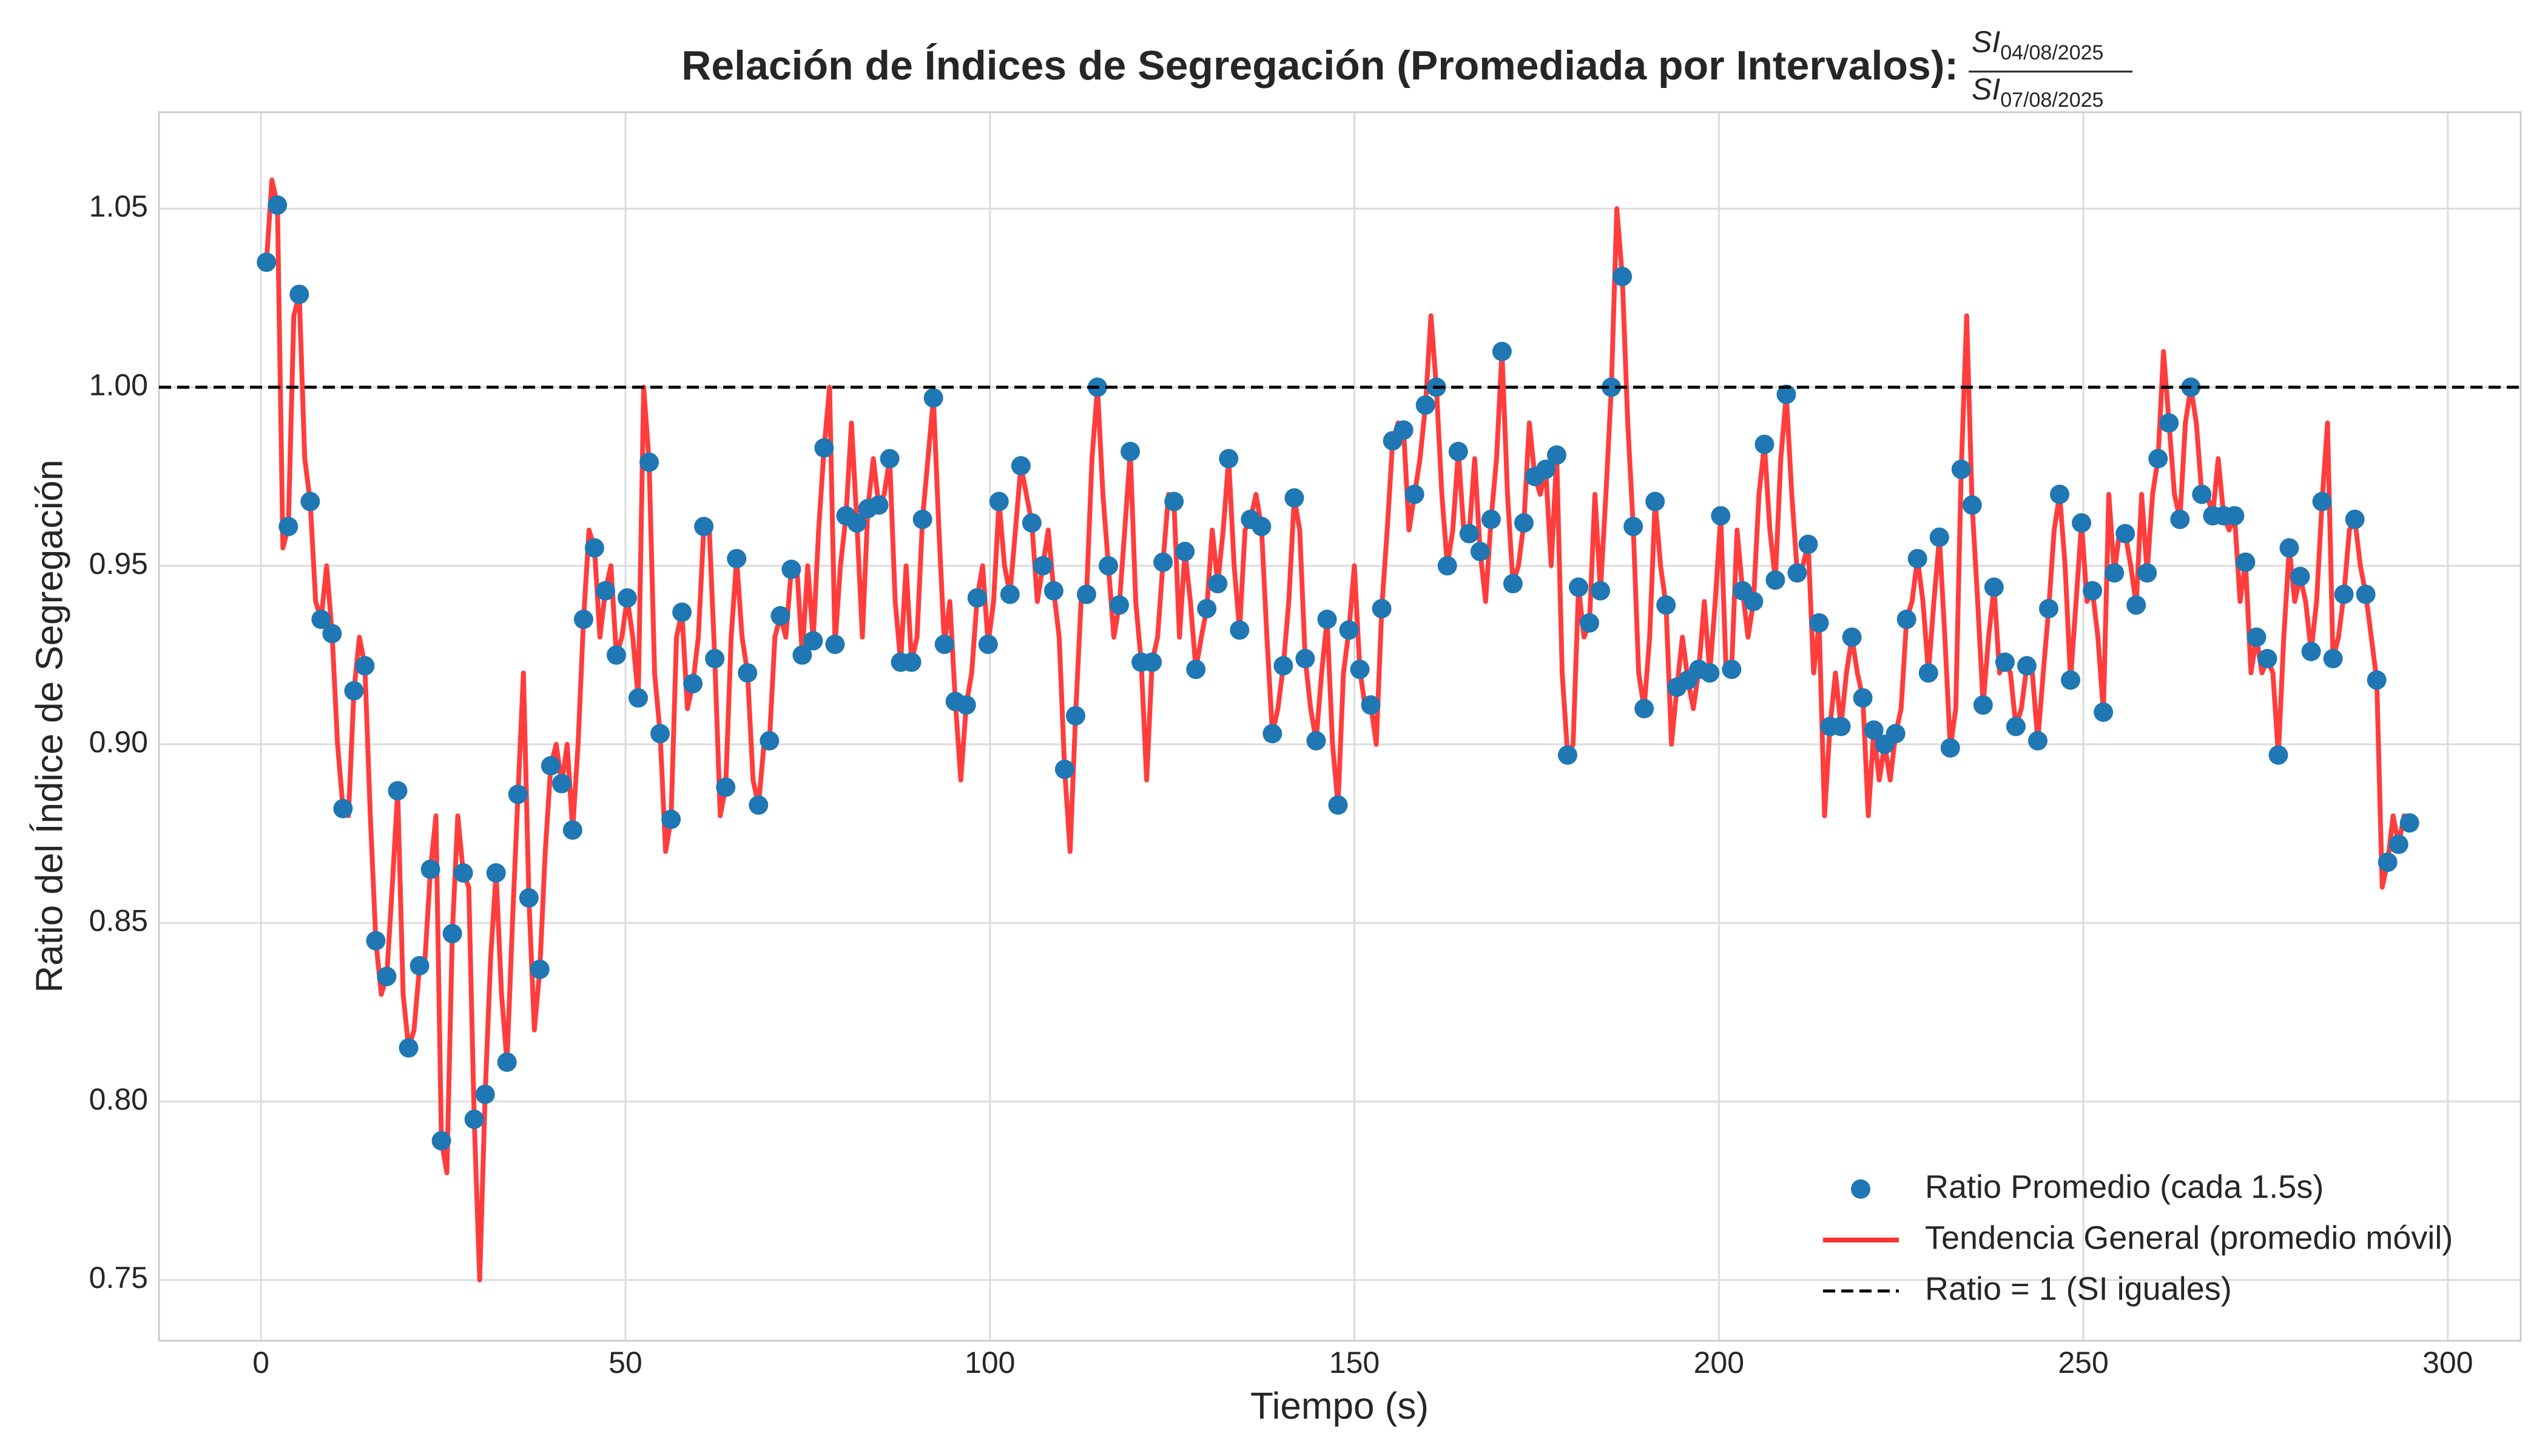  What do you see at coordinates (2051, 52) in the screenshot?
I see `numerator-subscript: 04/08/2025` at bounding box center [2051, 52].